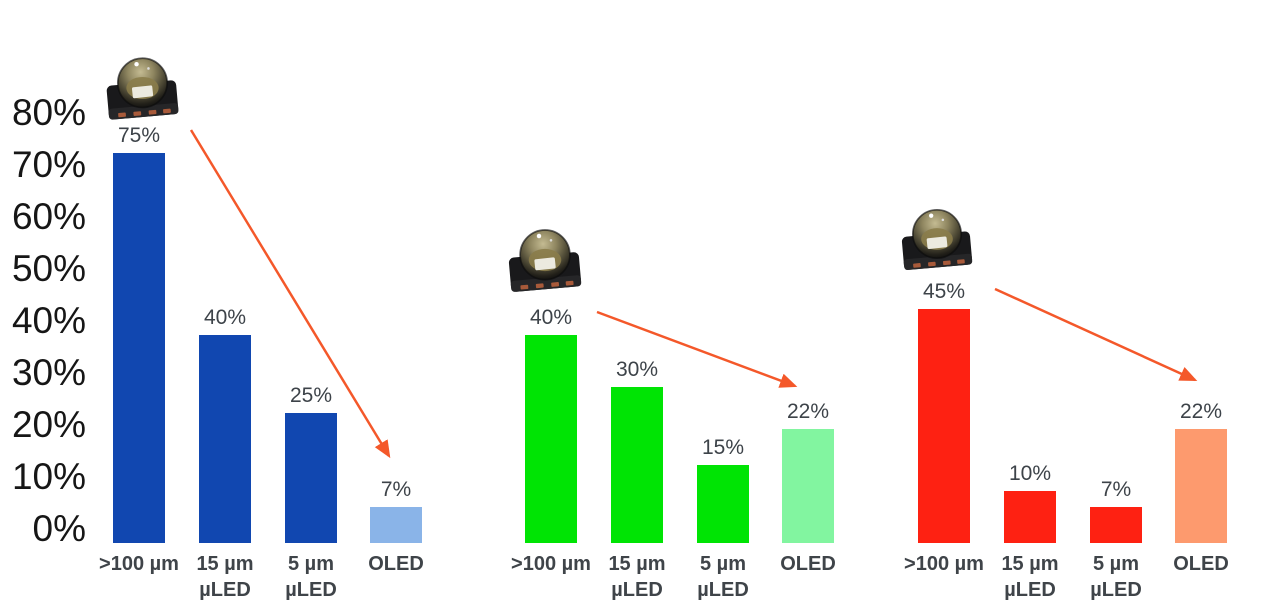 This screenshot has height=606, width=1280. Describe the element at coordinates (48, 424) in the screenshot. I see `y-tick-label: 20%` at that location.